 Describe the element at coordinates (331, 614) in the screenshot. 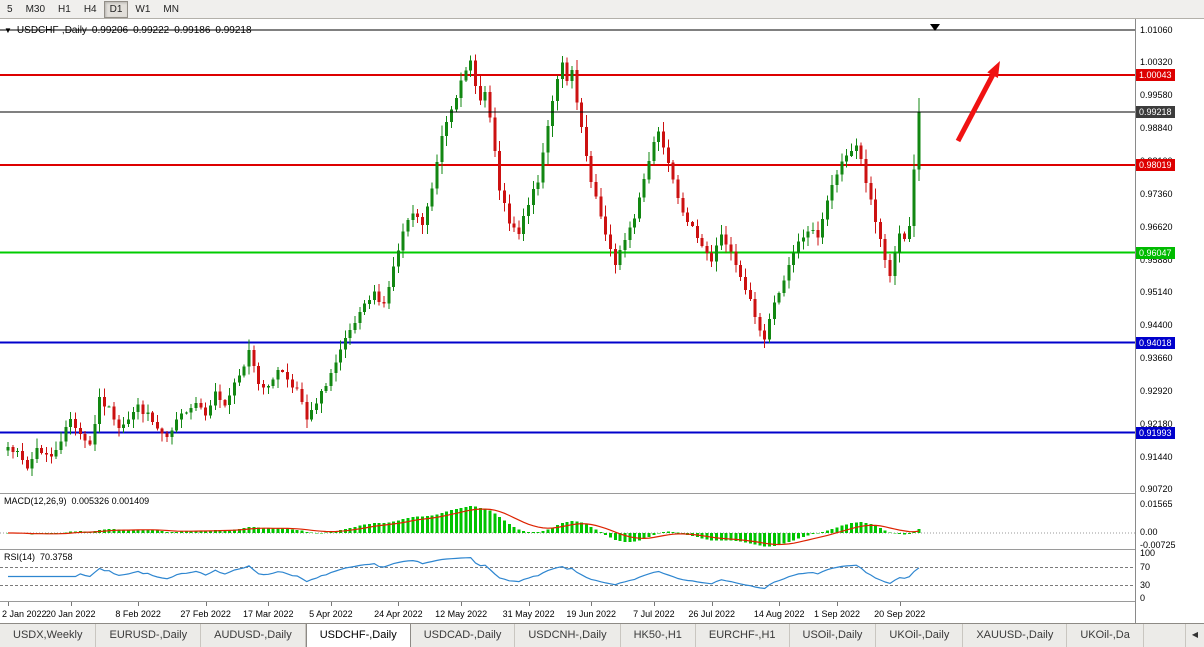

I see `date-label: 5 Apr 2022` at that location.